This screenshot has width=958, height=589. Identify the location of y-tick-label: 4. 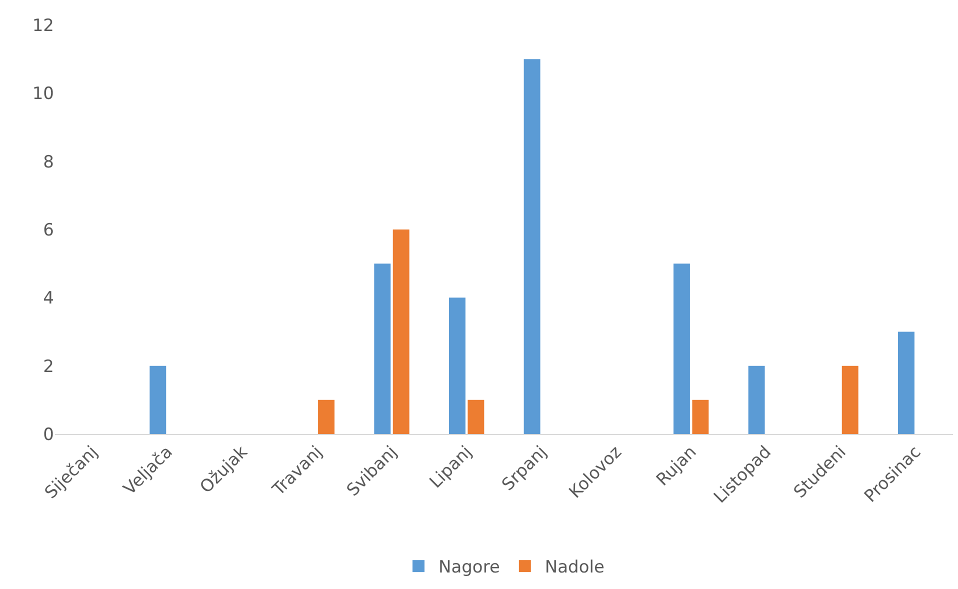
(48, 298).